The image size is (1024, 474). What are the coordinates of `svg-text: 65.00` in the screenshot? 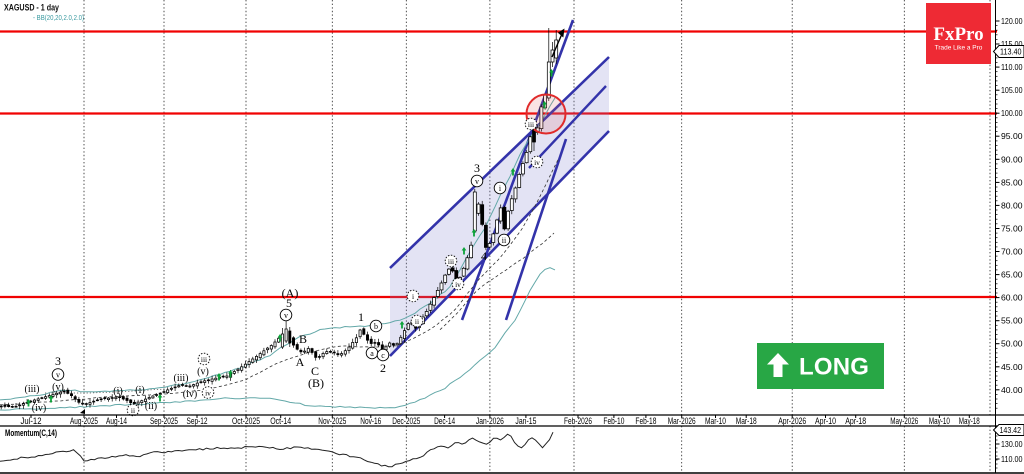 It's located at (1012, 275).